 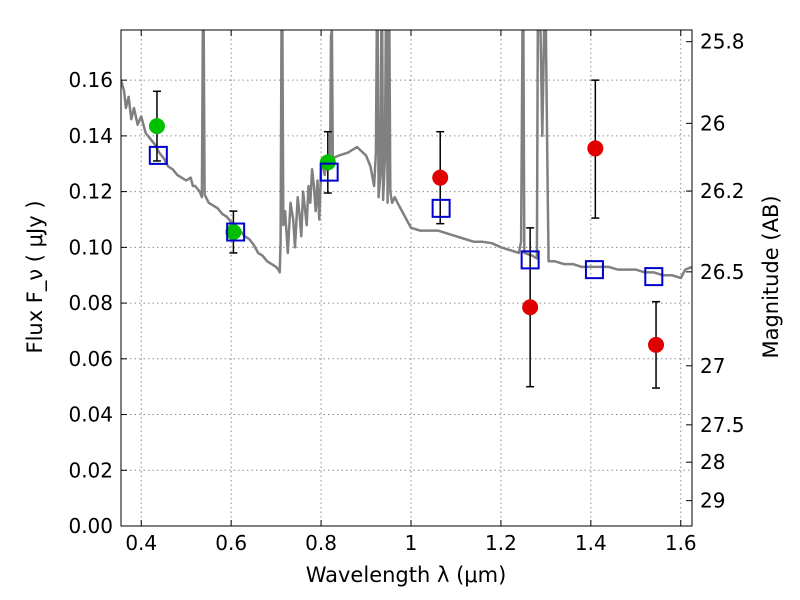 What do you see at coordinates (712, 501) in the screenshot?
I see `y2-tick-label: 29` at bounding box center [712, 501].